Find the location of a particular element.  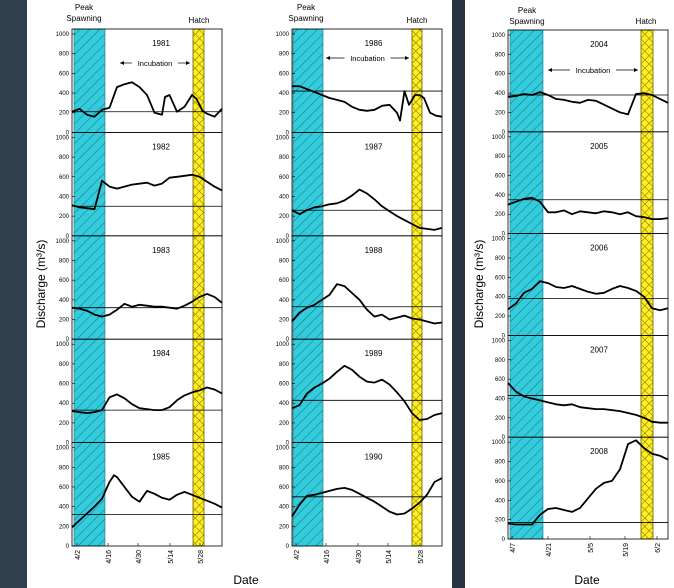

incubation-arrowhead-left is located at coordinates (122, 63).